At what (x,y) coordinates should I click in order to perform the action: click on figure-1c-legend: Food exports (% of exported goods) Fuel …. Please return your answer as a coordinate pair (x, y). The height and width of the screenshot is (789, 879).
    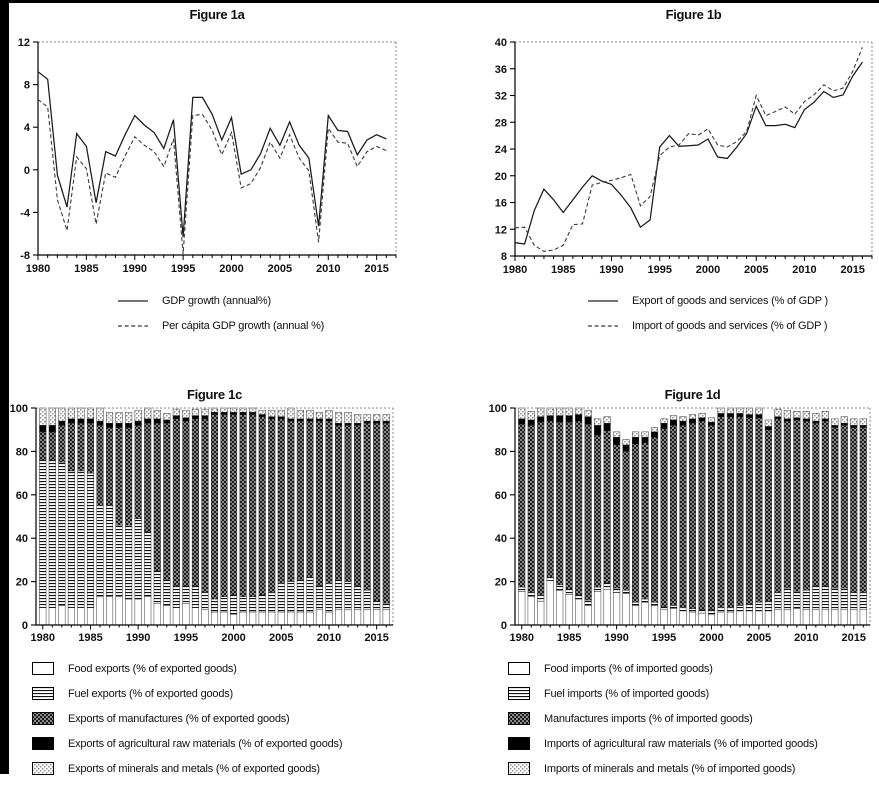
    Looking at the image, I should click on (187, 724).